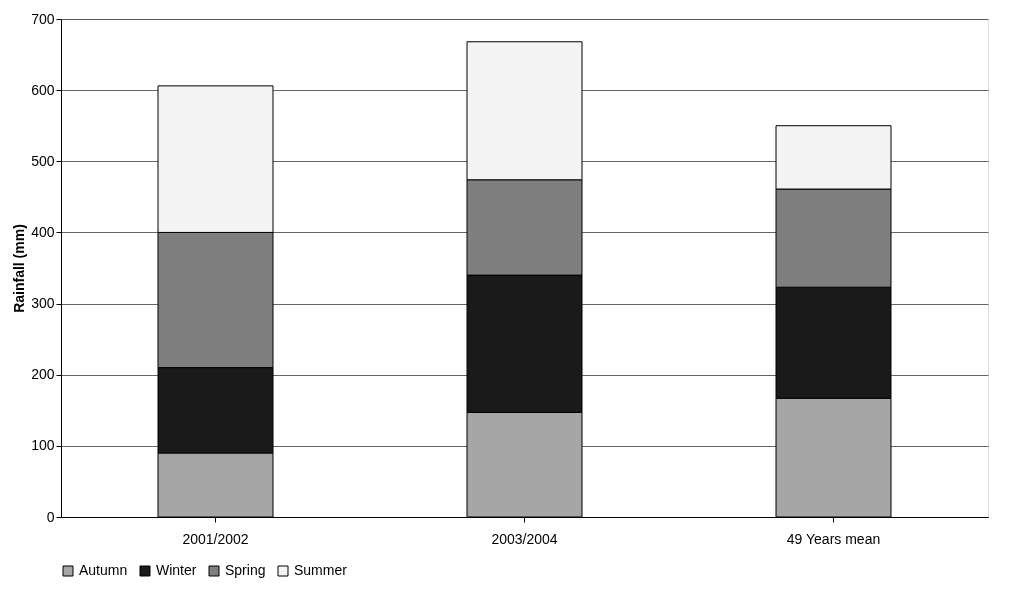 This screenshot has height=601, width=1016. Describe the element at coordinates (245, 570) in the screenshot. I see `legend-label: Spring` at that location.